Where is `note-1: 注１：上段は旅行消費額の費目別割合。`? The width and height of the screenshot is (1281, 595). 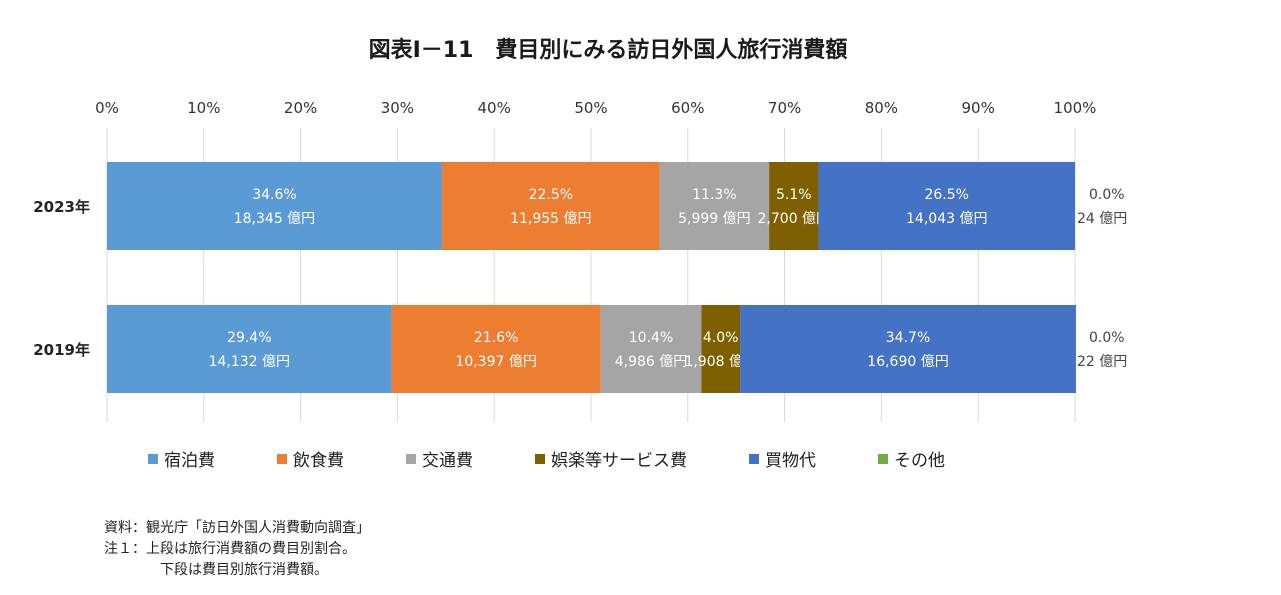
note-1: 注１：上段は旅行消費額の費目別割合。 is located at coordinates (230, 549).